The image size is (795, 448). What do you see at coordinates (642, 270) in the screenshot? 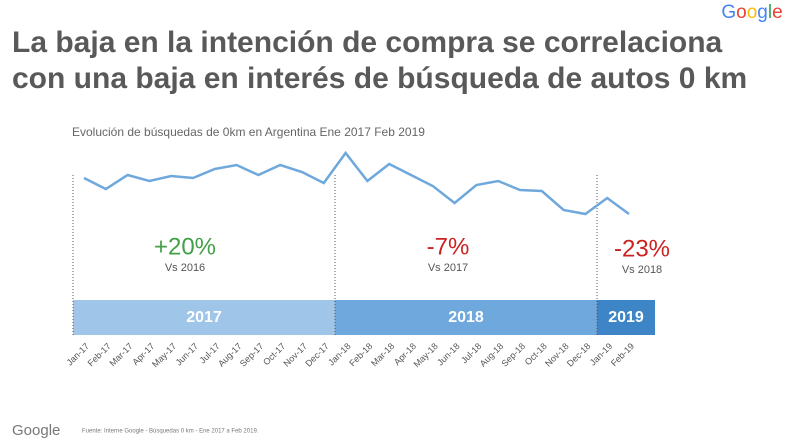
I see `period-comparison: Vs 2018` at bounding box center [642, 270].